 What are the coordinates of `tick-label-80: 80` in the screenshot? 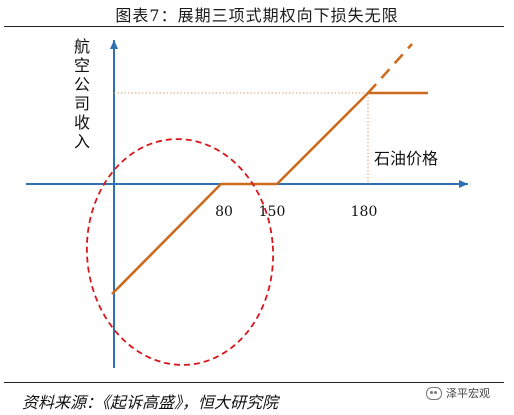 It's located at (224, 212).